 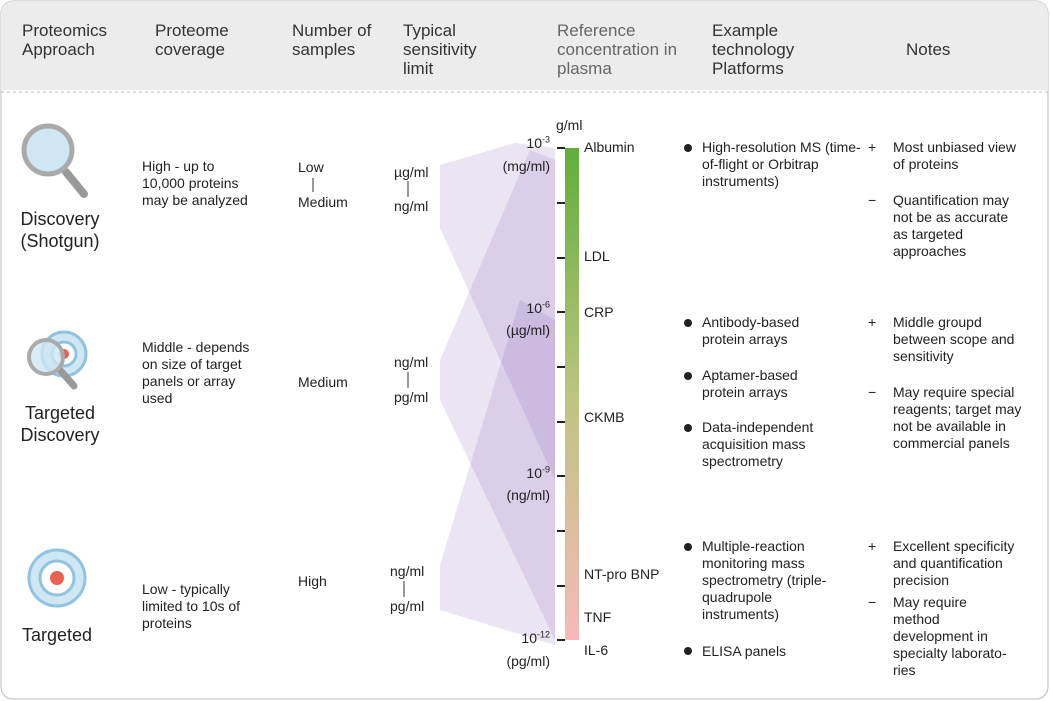 I want to click on marker: CRP, so click(x=599, y=312).